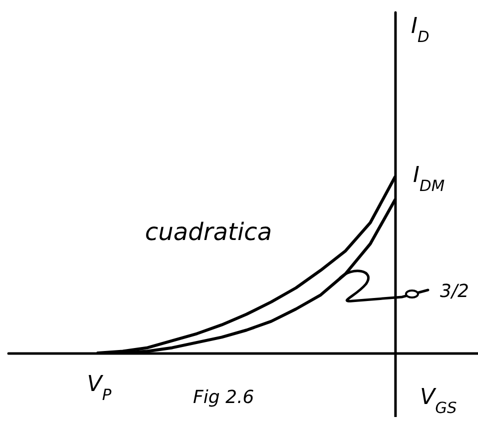 The height and width of the screenshot is (423, 478). I want to click on text: cuadratica, so click(208, 232).